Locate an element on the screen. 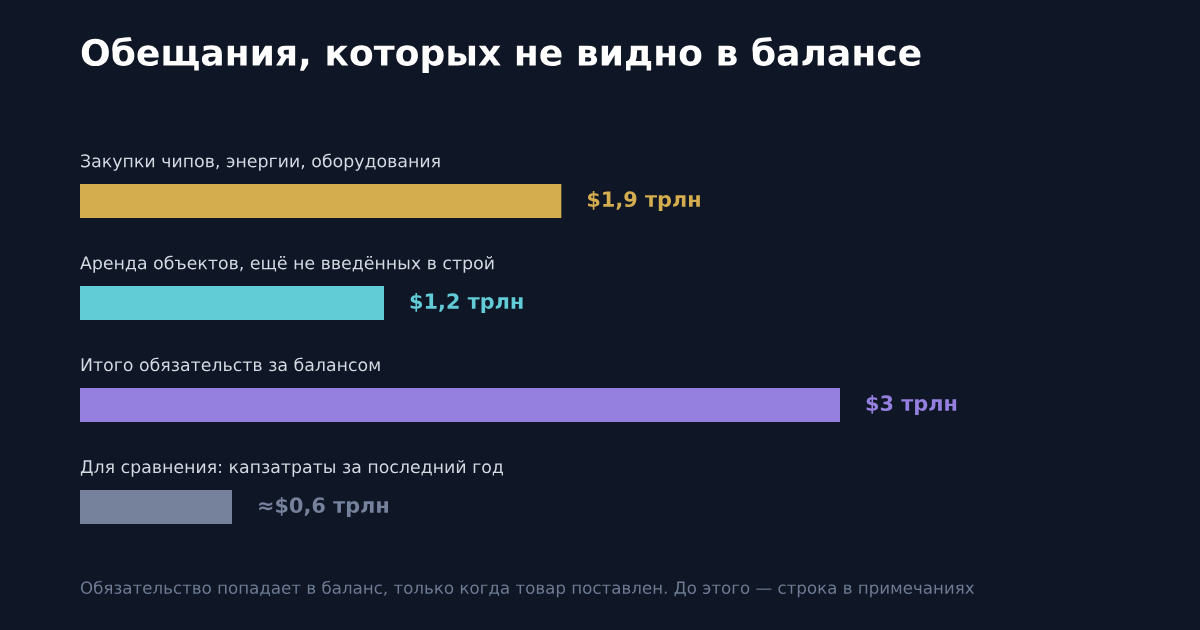 The height and width of the screenshot is (630, 1200). chart-title: Обещания, которых не видно в балансе is located at coordinates (501, 55).